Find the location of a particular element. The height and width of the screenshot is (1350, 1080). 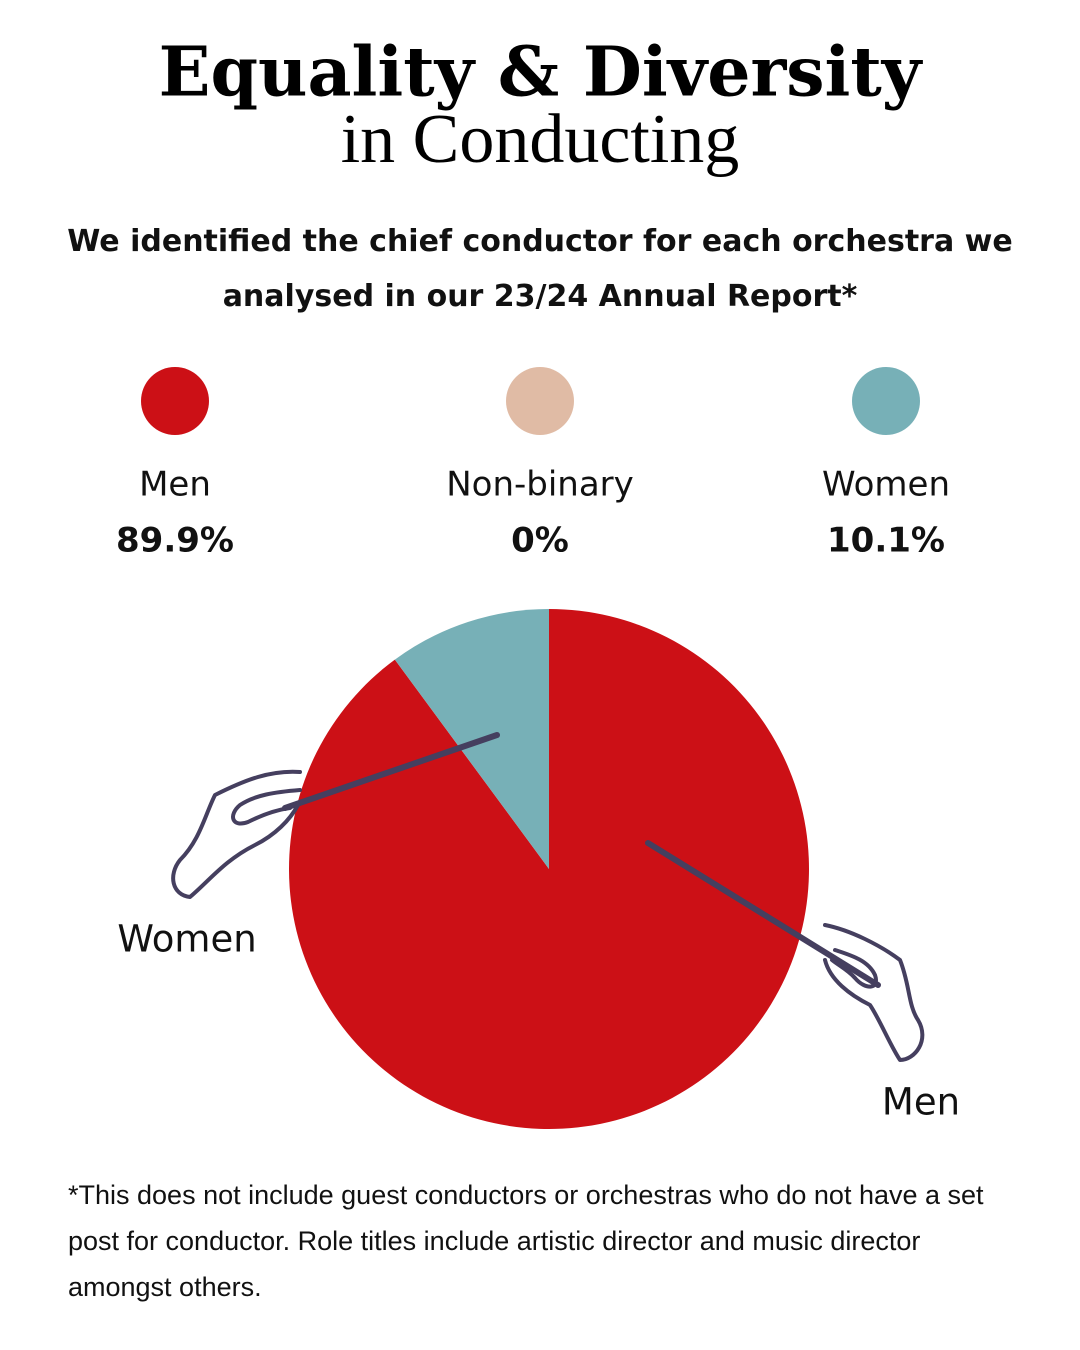

pie-slice is located at coordinates (471, 739).